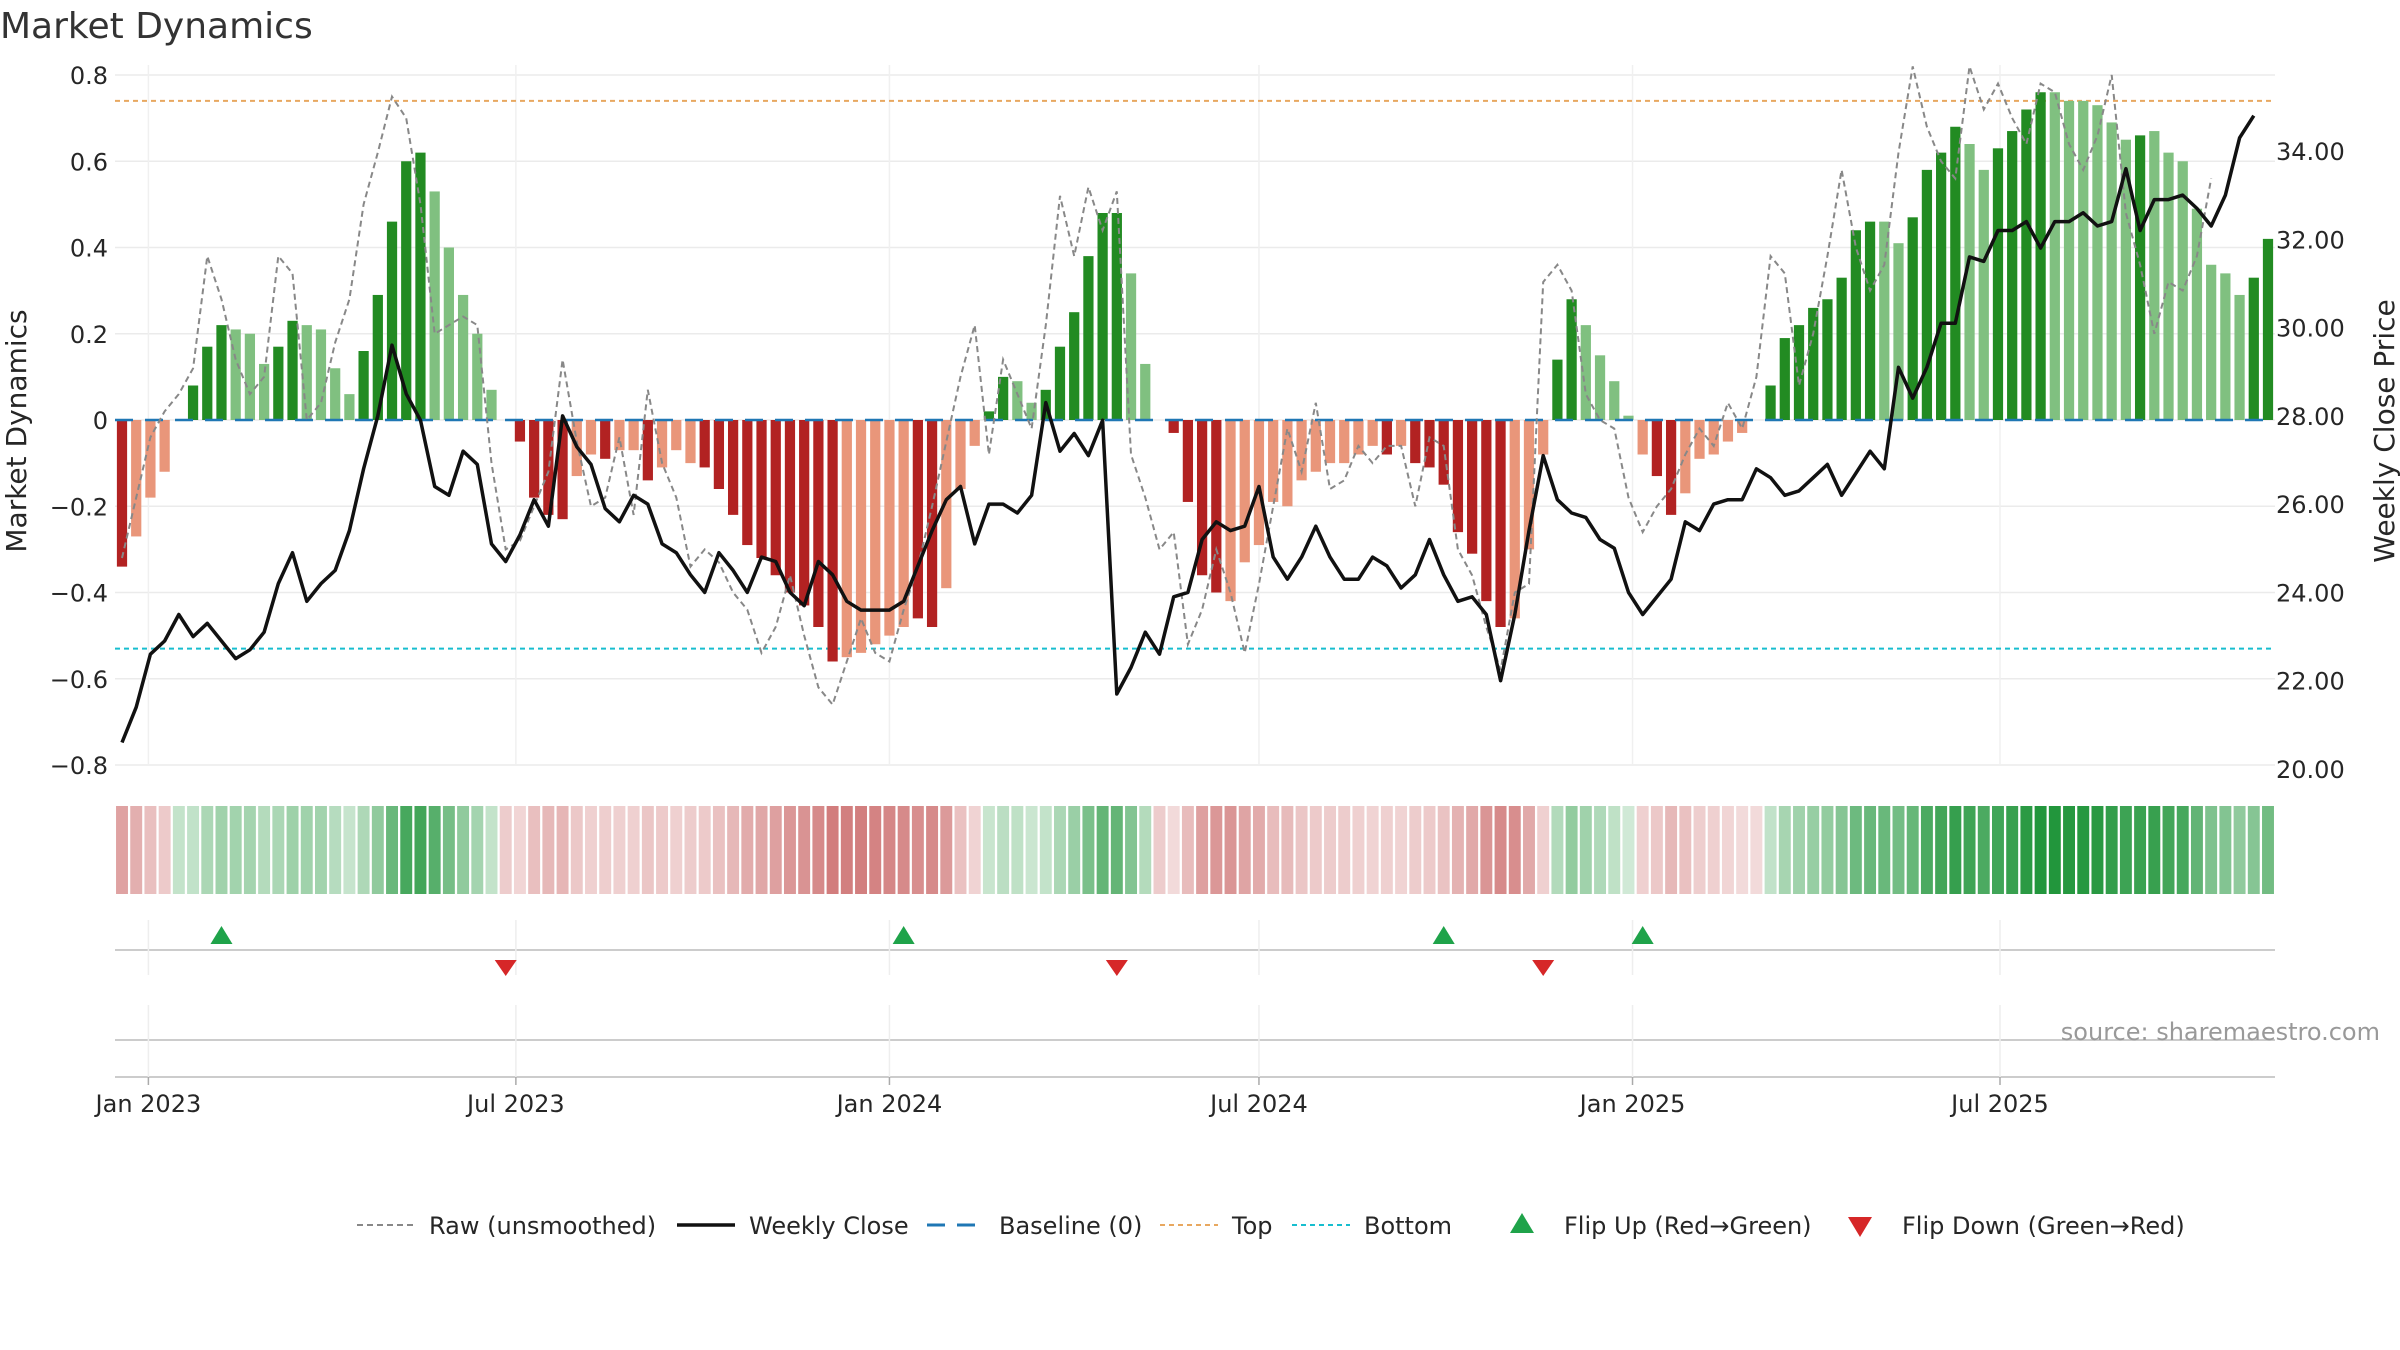  Describe the element at coordinates (1116, 968) in the screenshot. I see `flip-down-marker` at that location.